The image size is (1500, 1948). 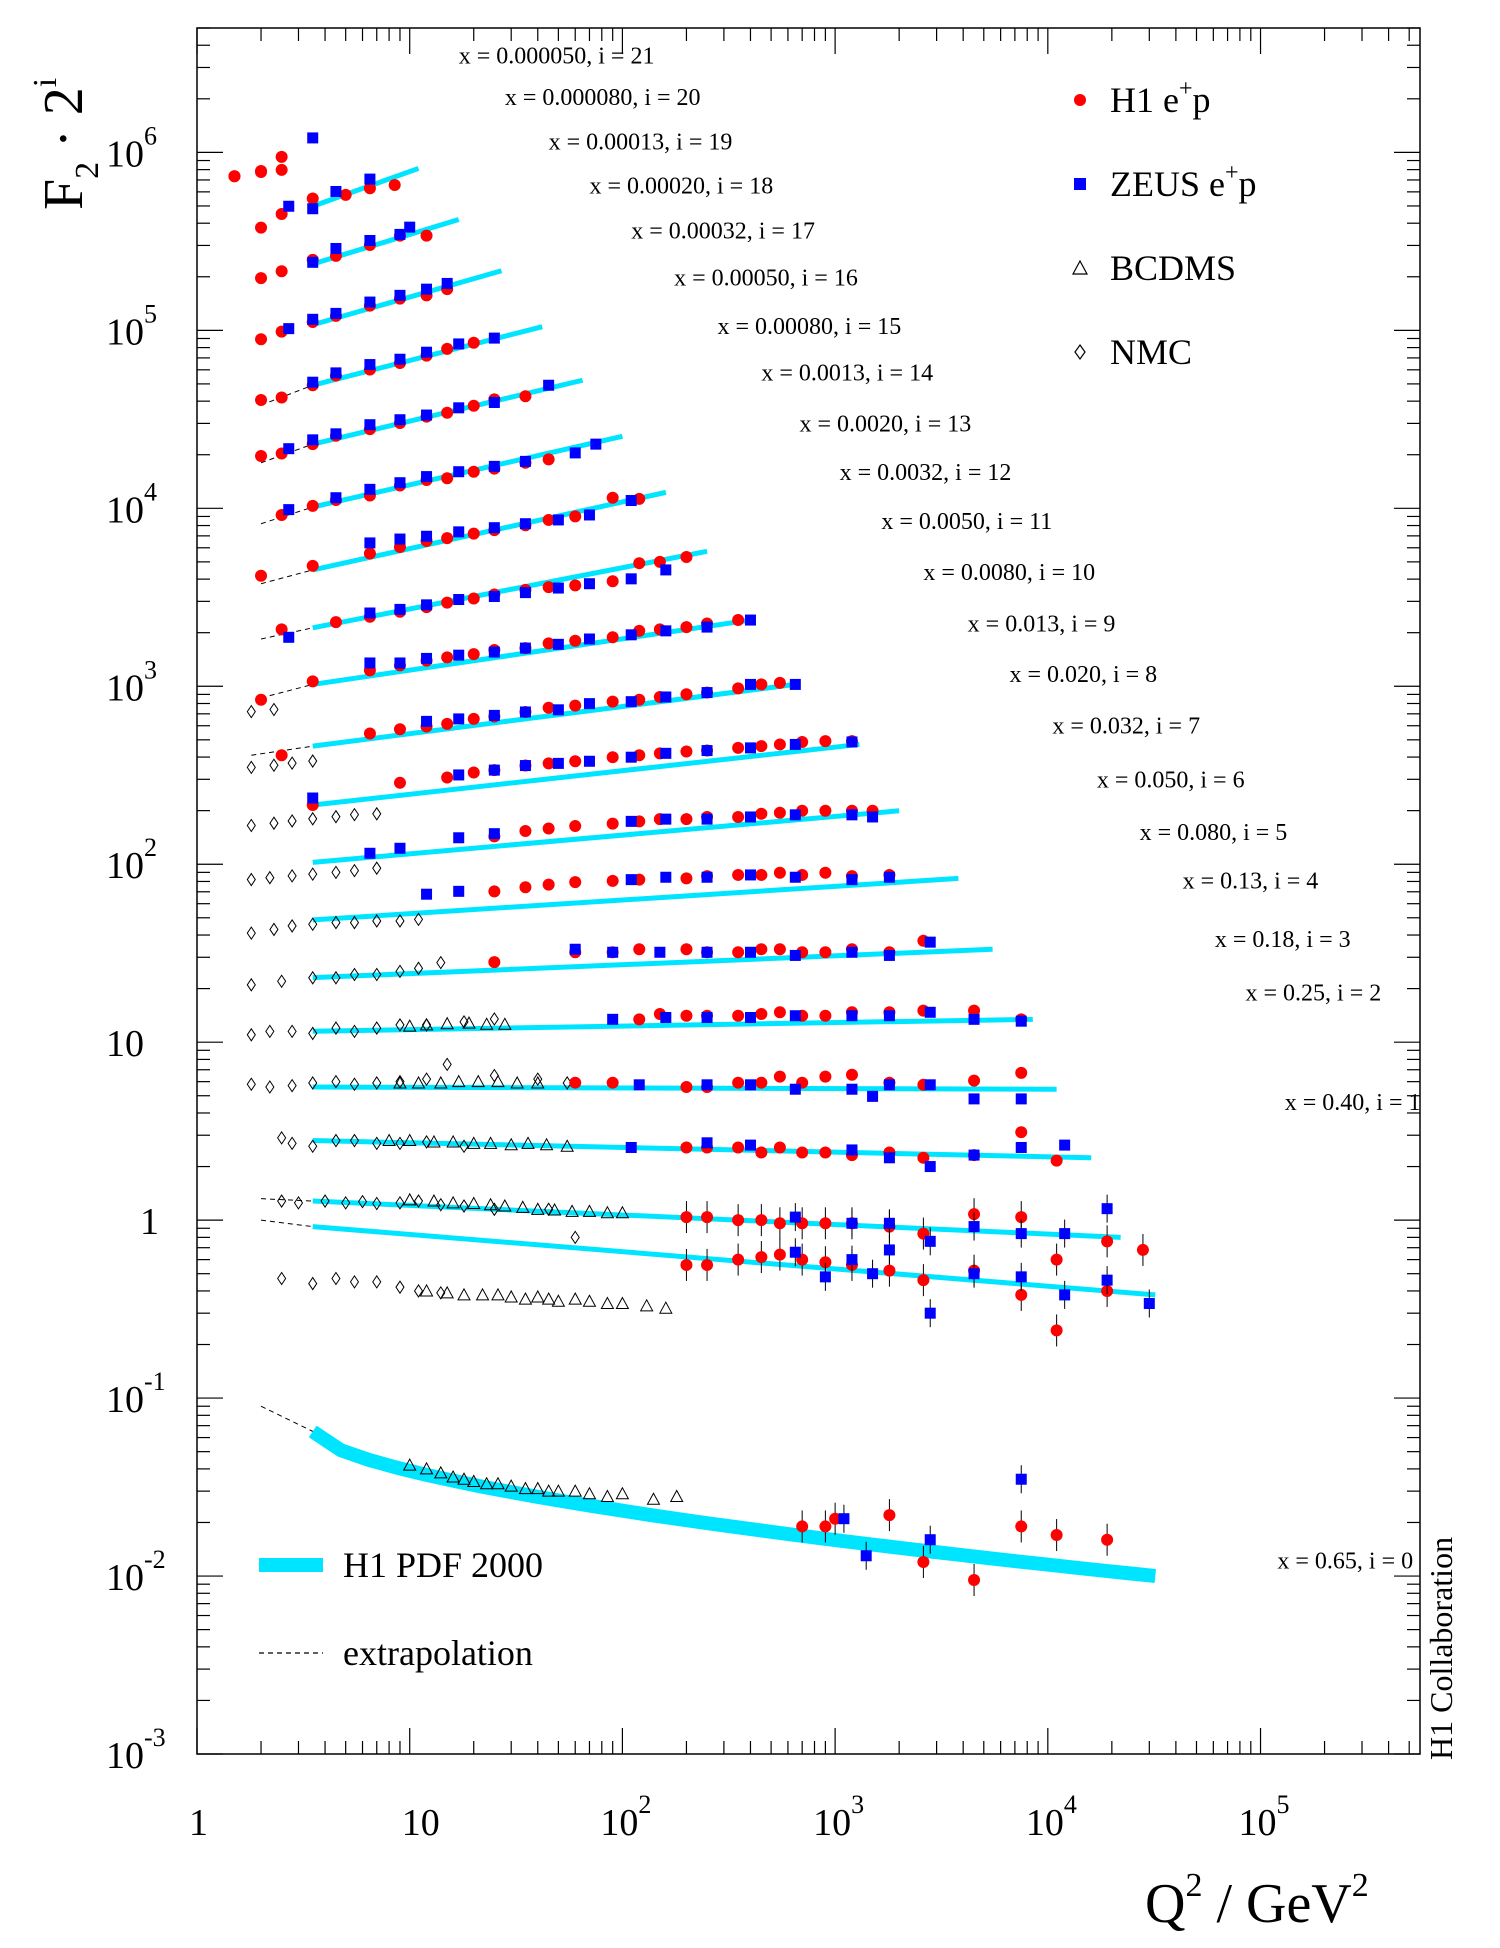 What do you see at coordinates (603, 98) in the screenshot?
I see `bin-label: x = 0.000080, i = 20` at bounding box center [603, 98].